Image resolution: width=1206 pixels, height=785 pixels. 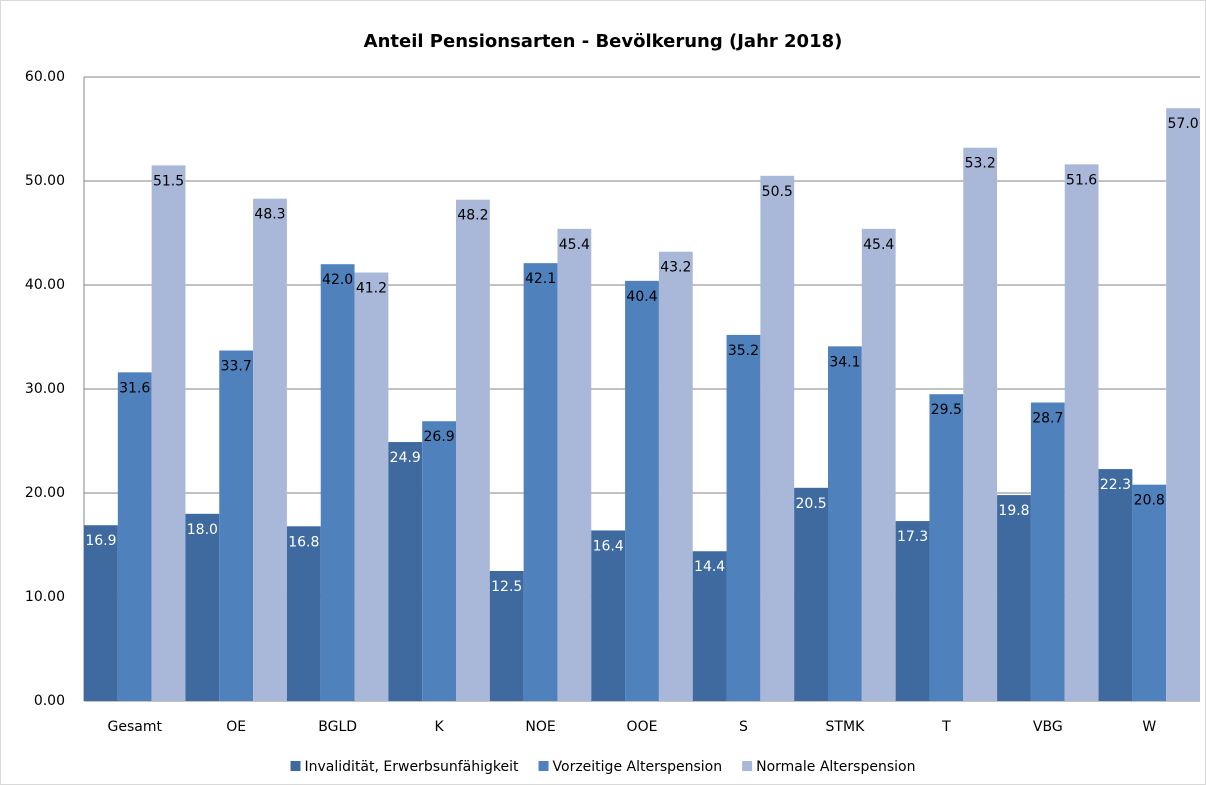 What do you see at coordinates (811, 504) in the screenshot?
I see `value-label: 20.5` at bounding box center [811, 504].